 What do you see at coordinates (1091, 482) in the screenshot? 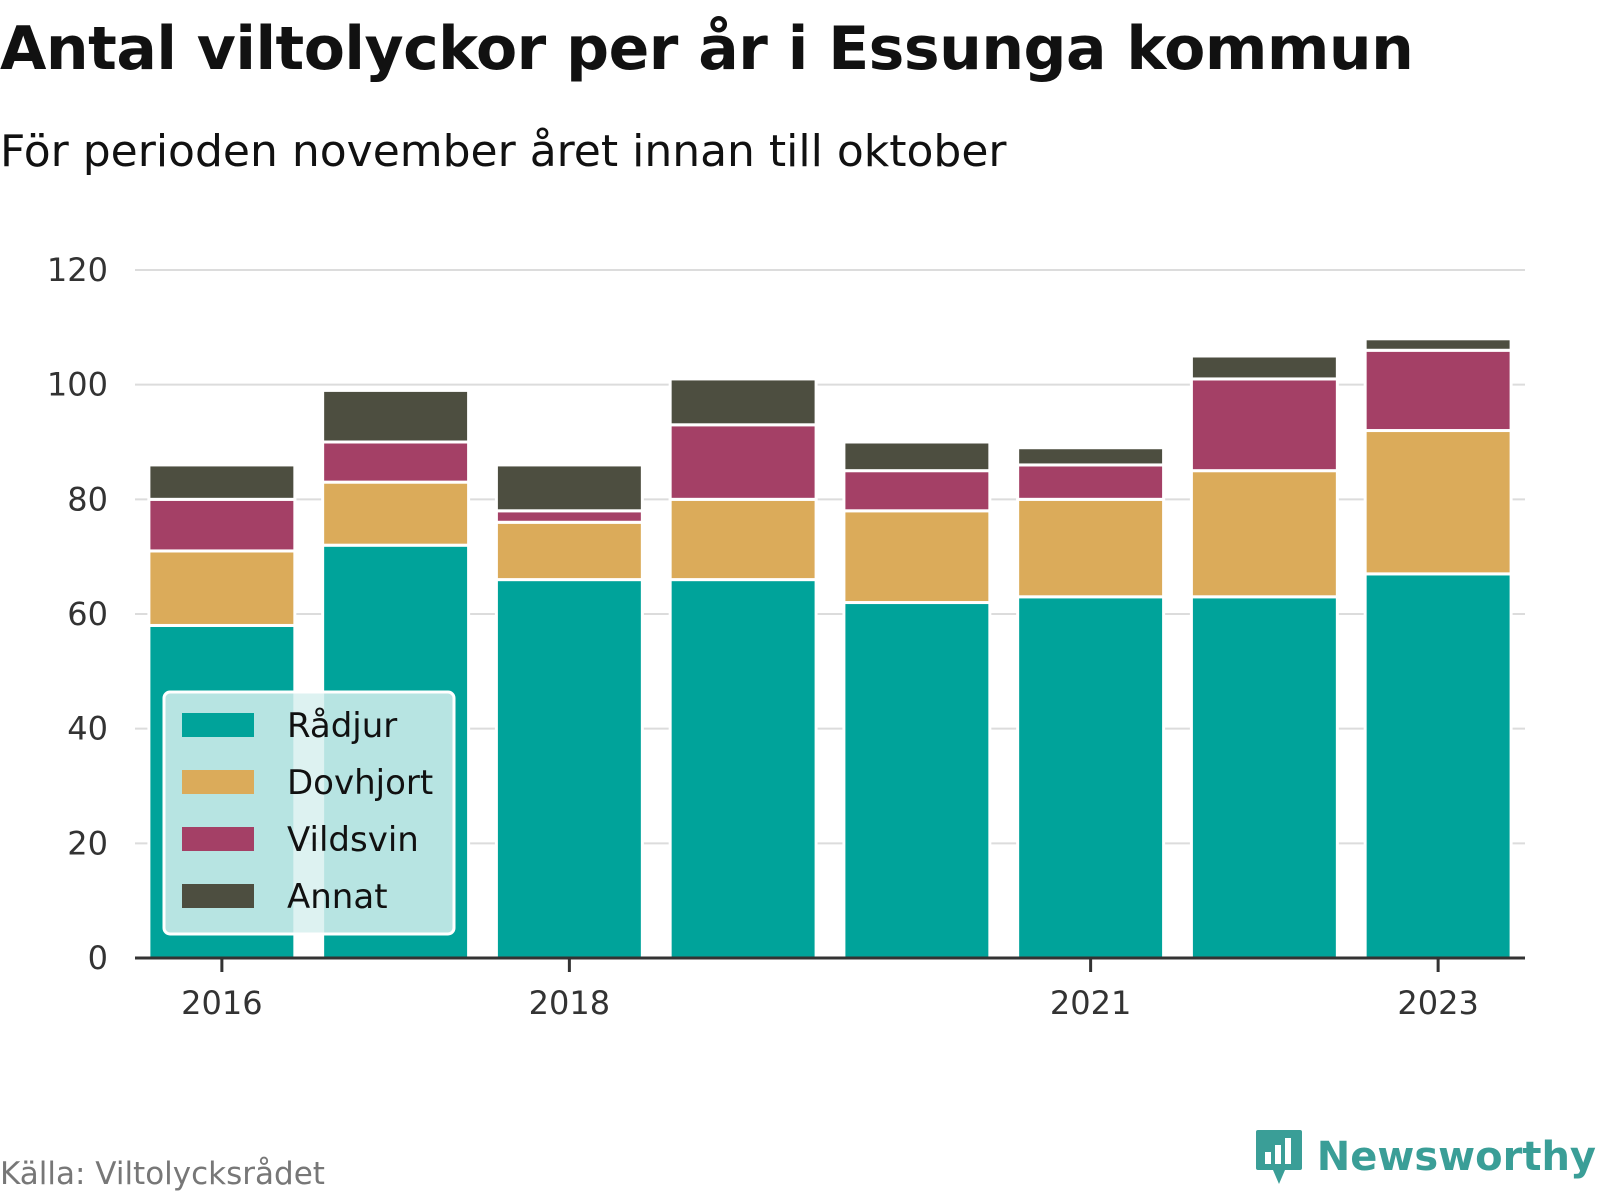
I see `bar-segment-vildsvin-2021` at bounding box center [1091, 482].